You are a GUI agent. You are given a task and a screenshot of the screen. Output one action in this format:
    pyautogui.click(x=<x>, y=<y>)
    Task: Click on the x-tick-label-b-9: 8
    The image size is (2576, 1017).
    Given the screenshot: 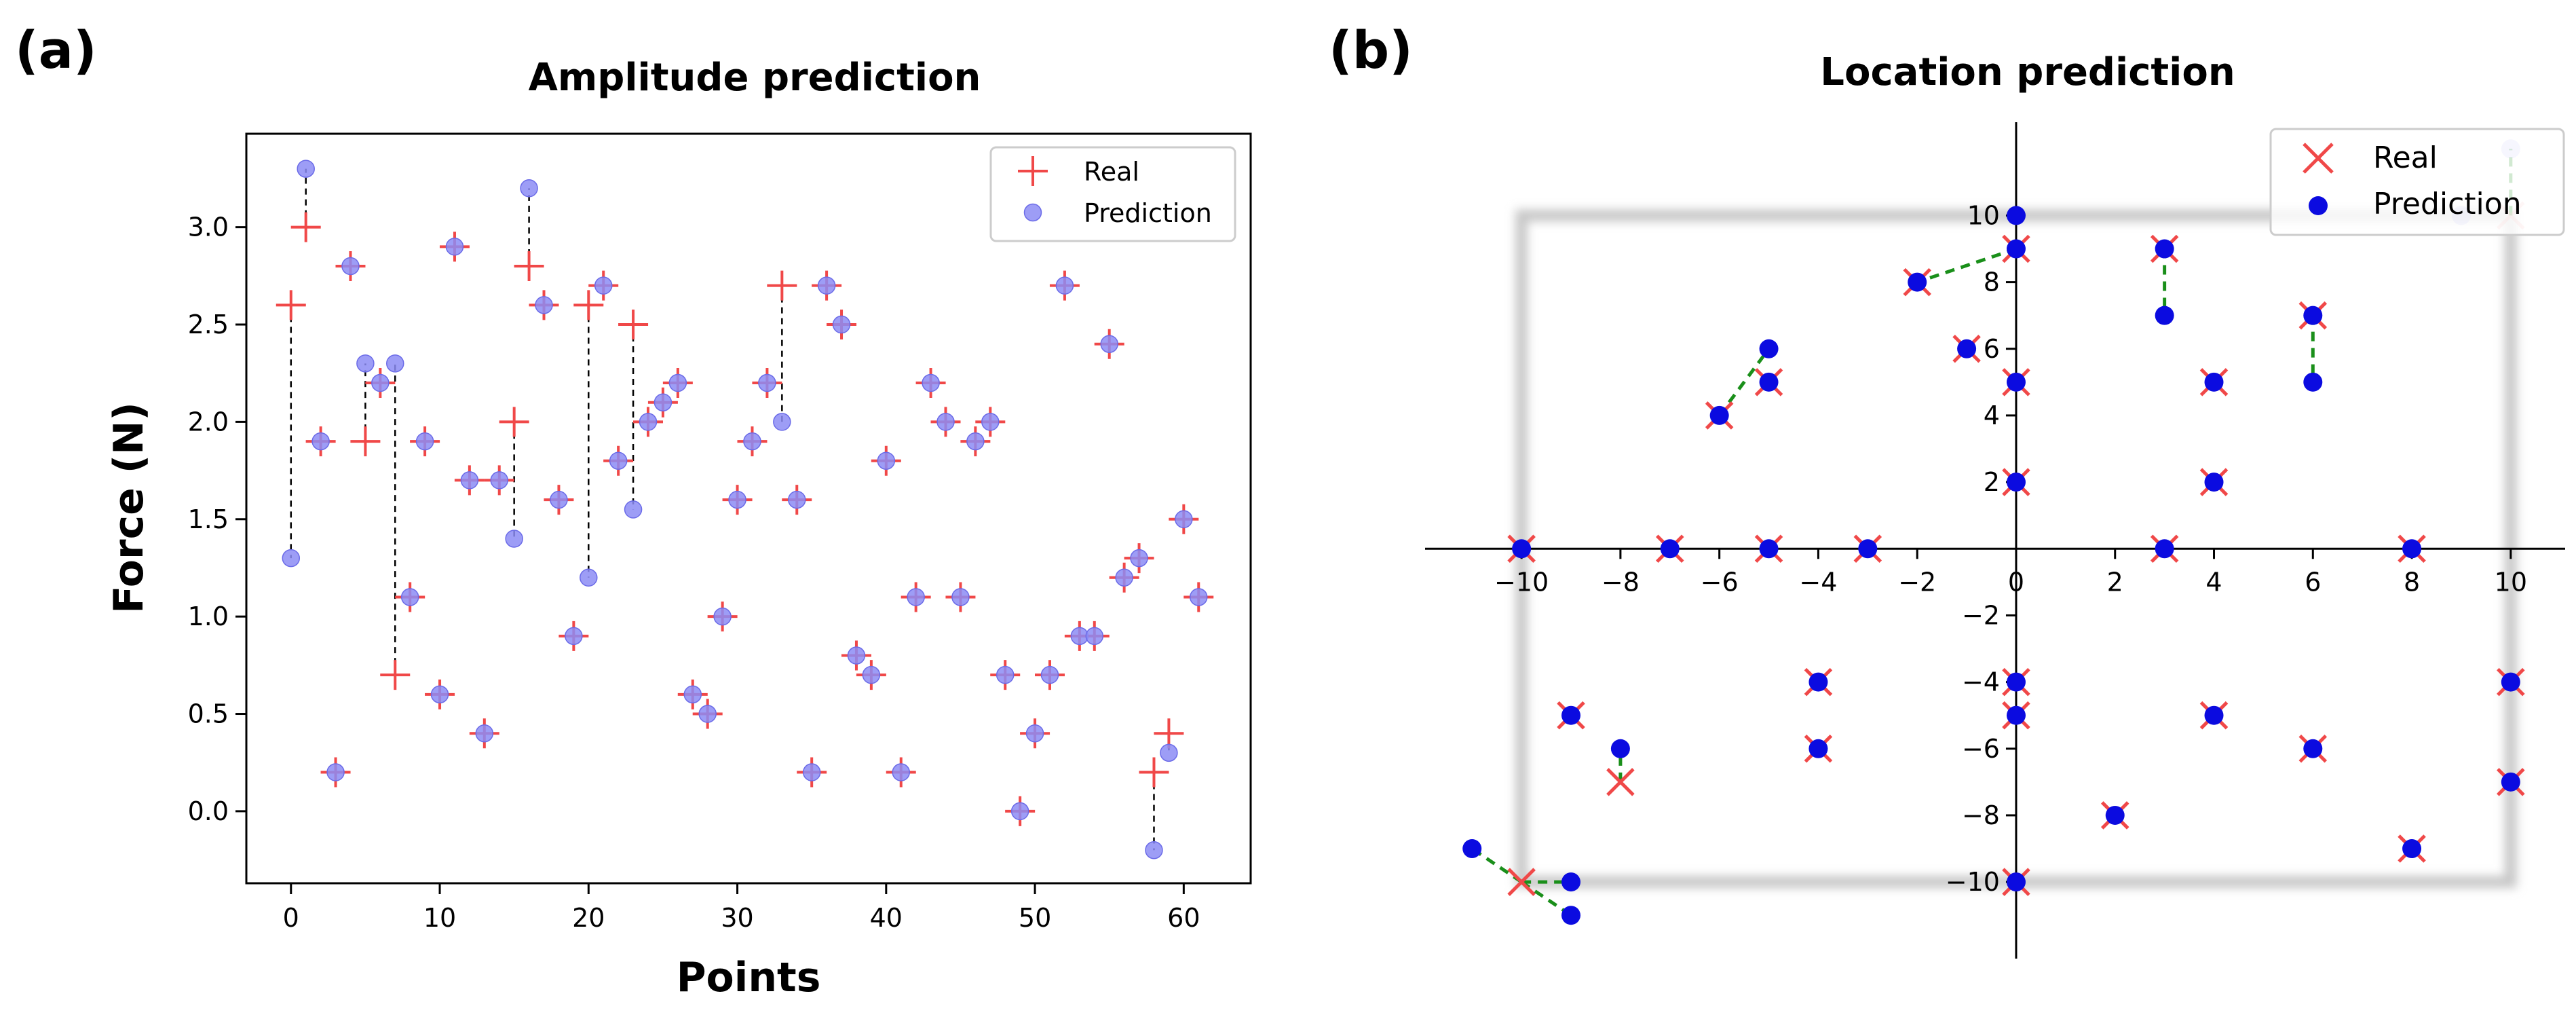 What is the action you would take?
    pyautogui.click(x=2412, y=582)
    